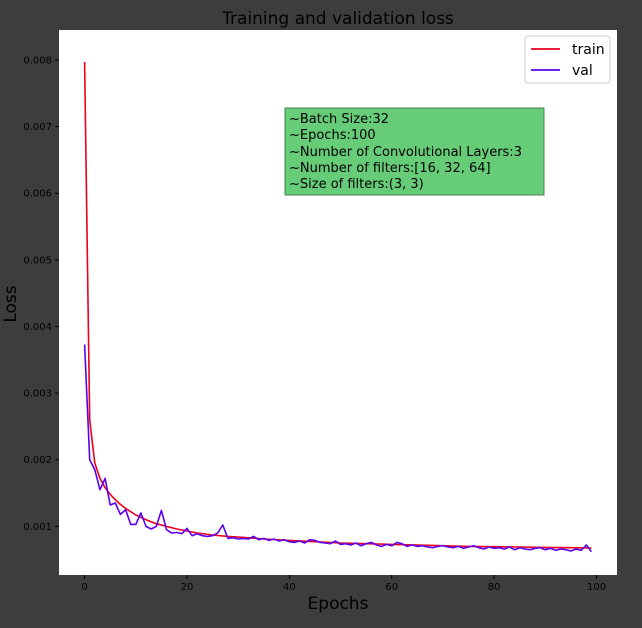 Image resolution: width=642 pixels, height=628 pixels. I want to click on y-tick-label: 0.004, so click(37, 327).